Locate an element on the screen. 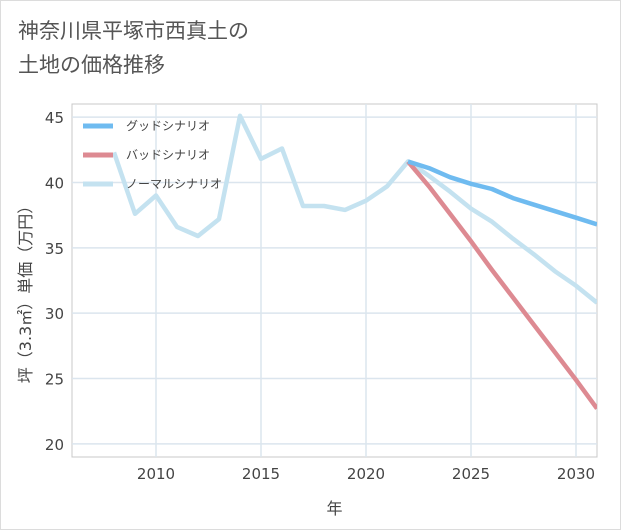  x-tick-label: 2020 is located at coordinates (366, 474).